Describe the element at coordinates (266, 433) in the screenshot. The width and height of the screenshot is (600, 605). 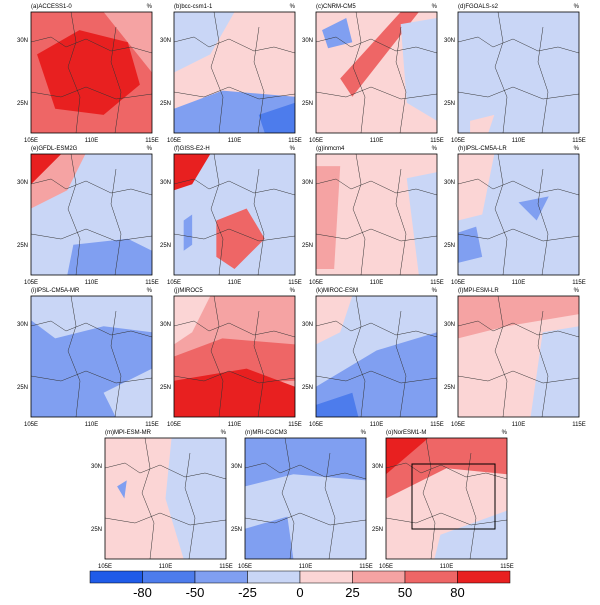
I see `panel-label: (n)MRI-CGCM3` at that location.